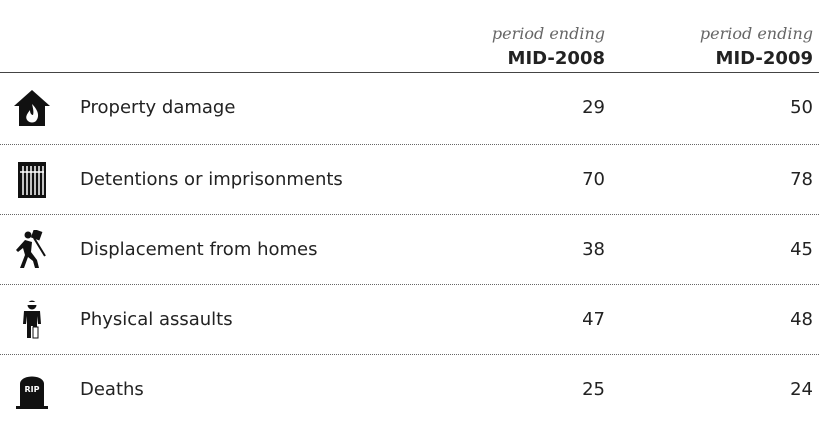 This screenshot has width=819, height=425. What do you see at coordinates (199, 249) in the screenshot?
I see `row-label: Displacement from homes` at bounding box center [199, 249].